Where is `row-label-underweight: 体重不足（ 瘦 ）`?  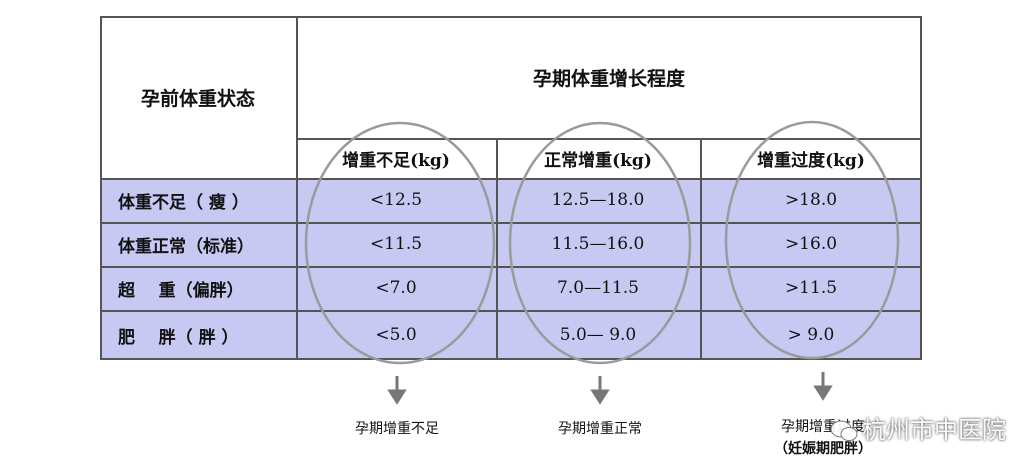
row-label-underweight: 体重不足（ 瘦 ） is located at coordinates (198, 200).